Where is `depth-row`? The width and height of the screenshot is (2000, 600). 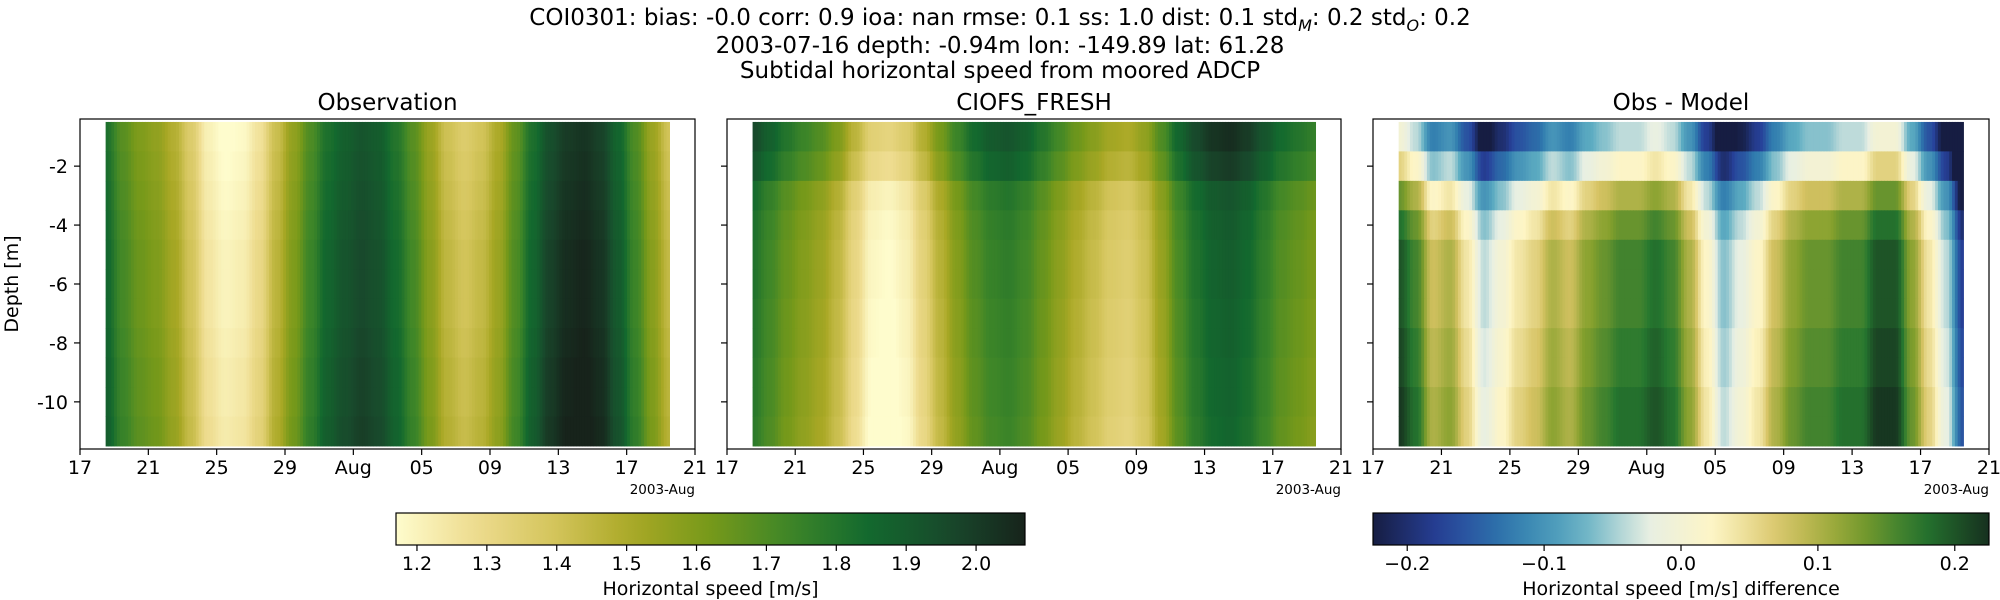 depth-row is located at coordinates (387, 402).